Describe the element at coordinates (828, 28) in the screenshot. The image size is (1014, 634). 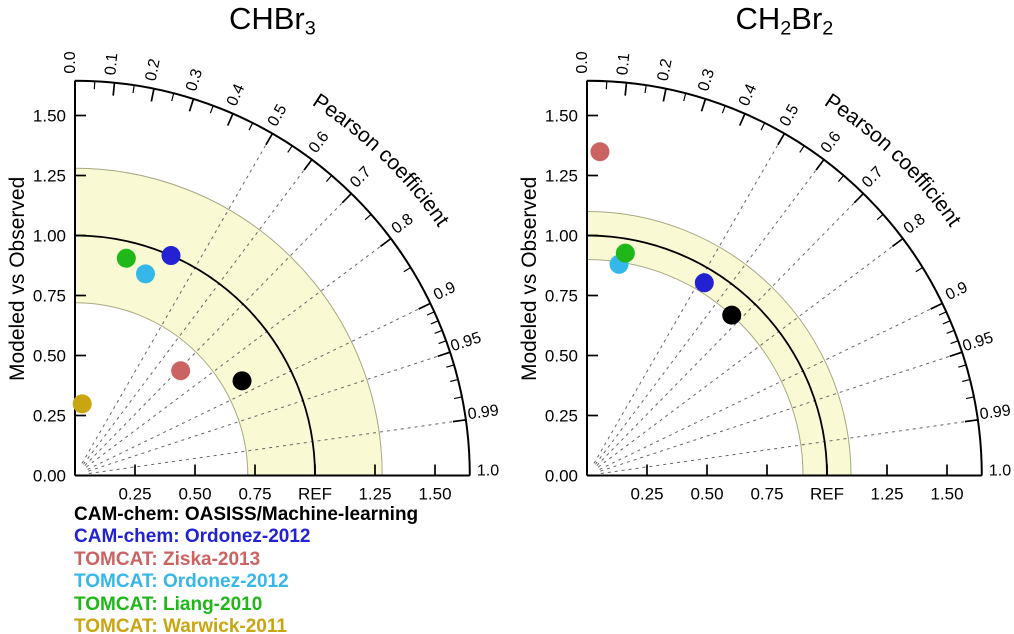
I see `title-subscript: 2` at that location.